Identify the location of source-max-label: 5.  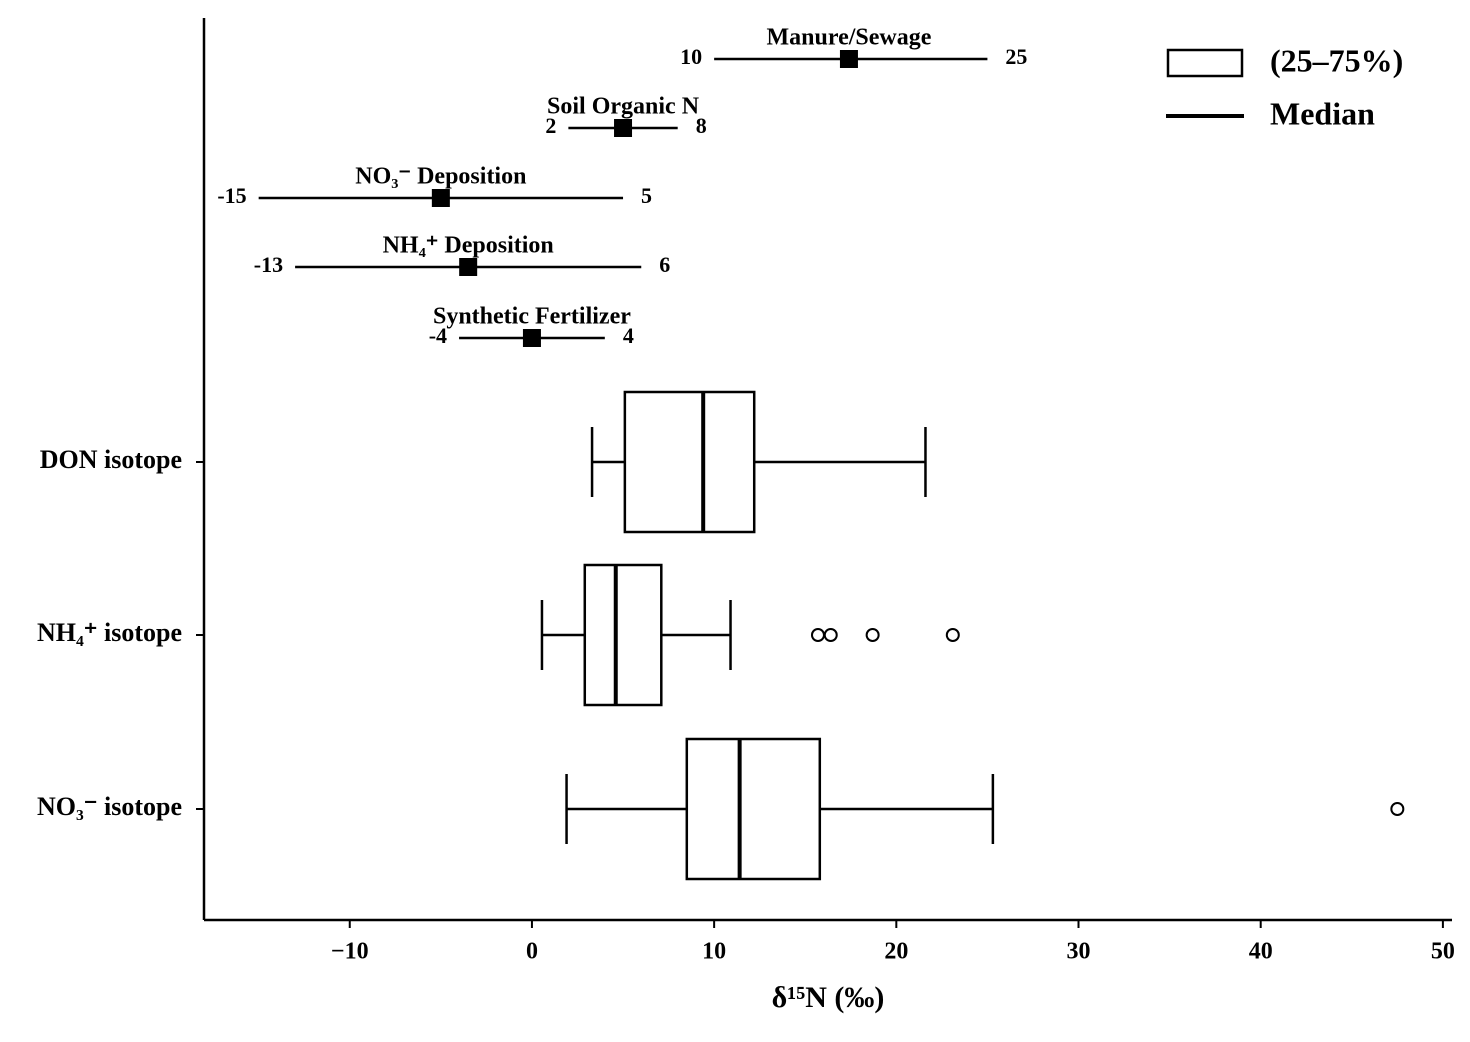
(646, 195).